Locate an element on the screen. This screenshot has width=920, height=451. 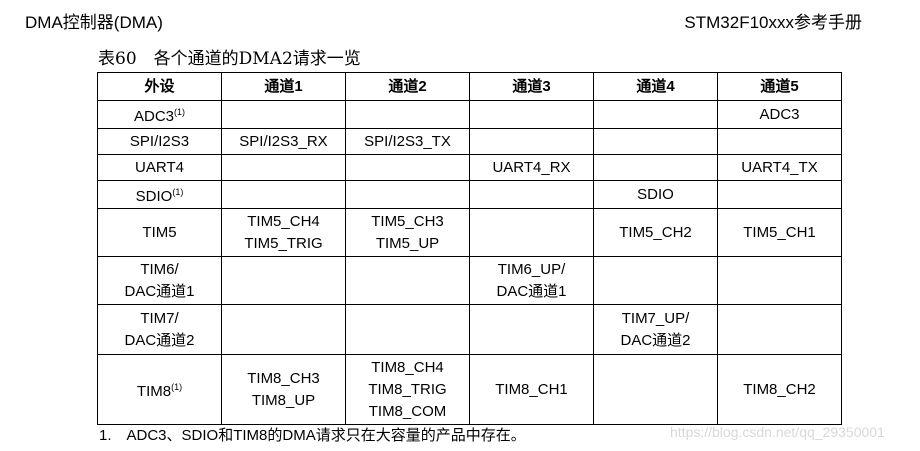
column-header: 通道4 is located at coordinates (655, 86).